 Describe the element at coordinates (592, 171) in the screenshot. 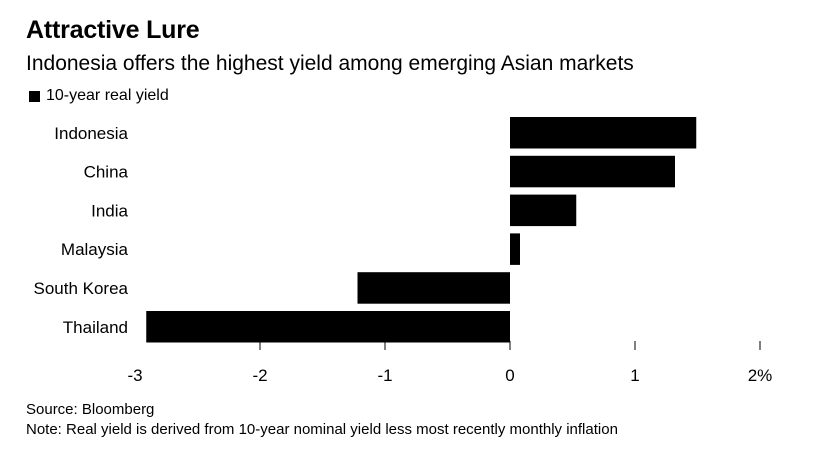

I see `bar-china` at that location.